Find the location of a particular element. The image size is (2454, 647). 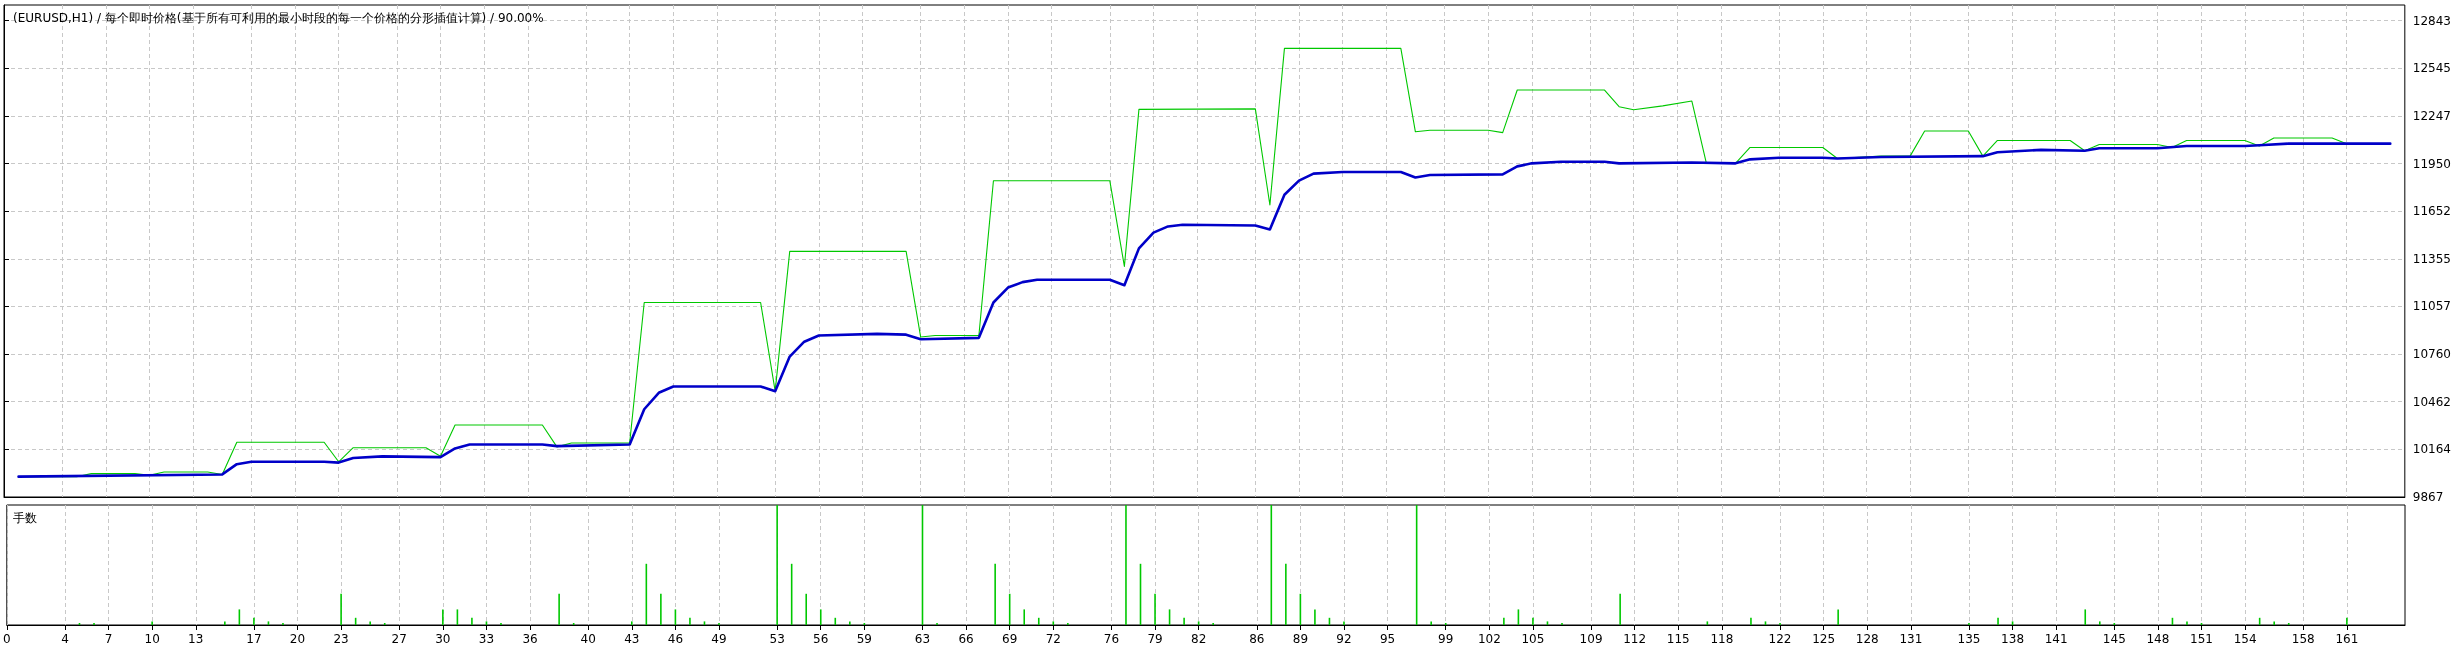

x-tick-label: 43 is located at coordinates (632, 639).